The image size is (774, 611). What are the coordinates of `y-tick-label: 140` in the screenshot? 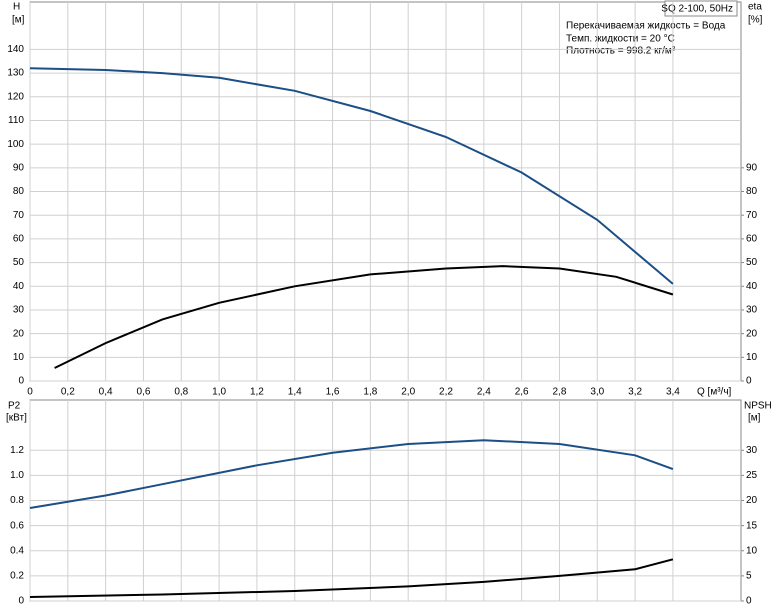 It's located at (15, 49).